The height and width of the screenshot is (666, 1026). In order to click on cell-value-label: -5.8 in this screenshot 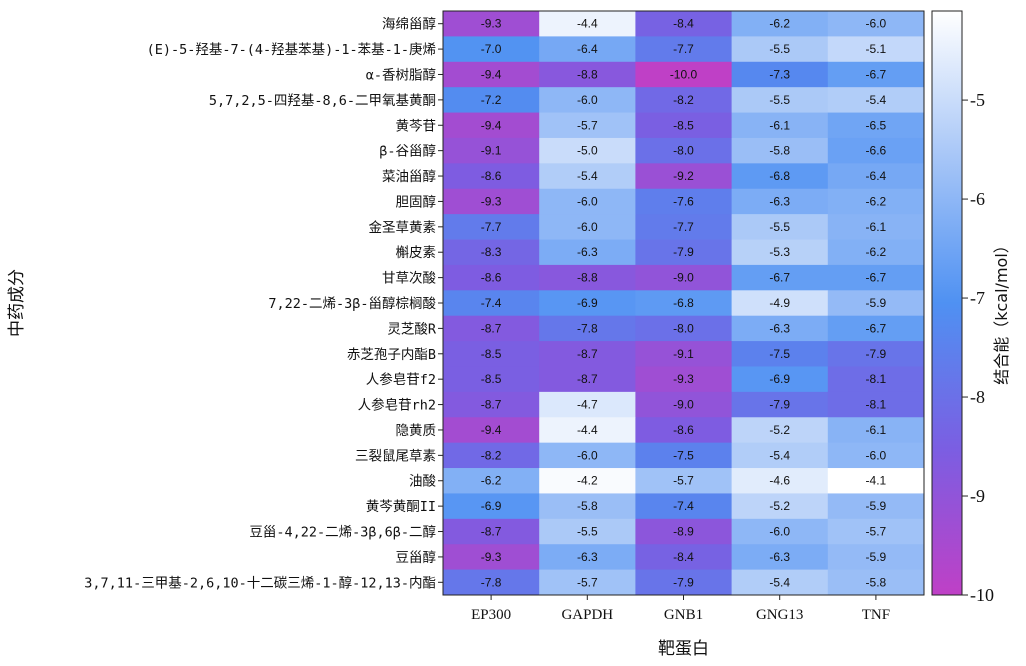, I will do `click(587, 506)`.